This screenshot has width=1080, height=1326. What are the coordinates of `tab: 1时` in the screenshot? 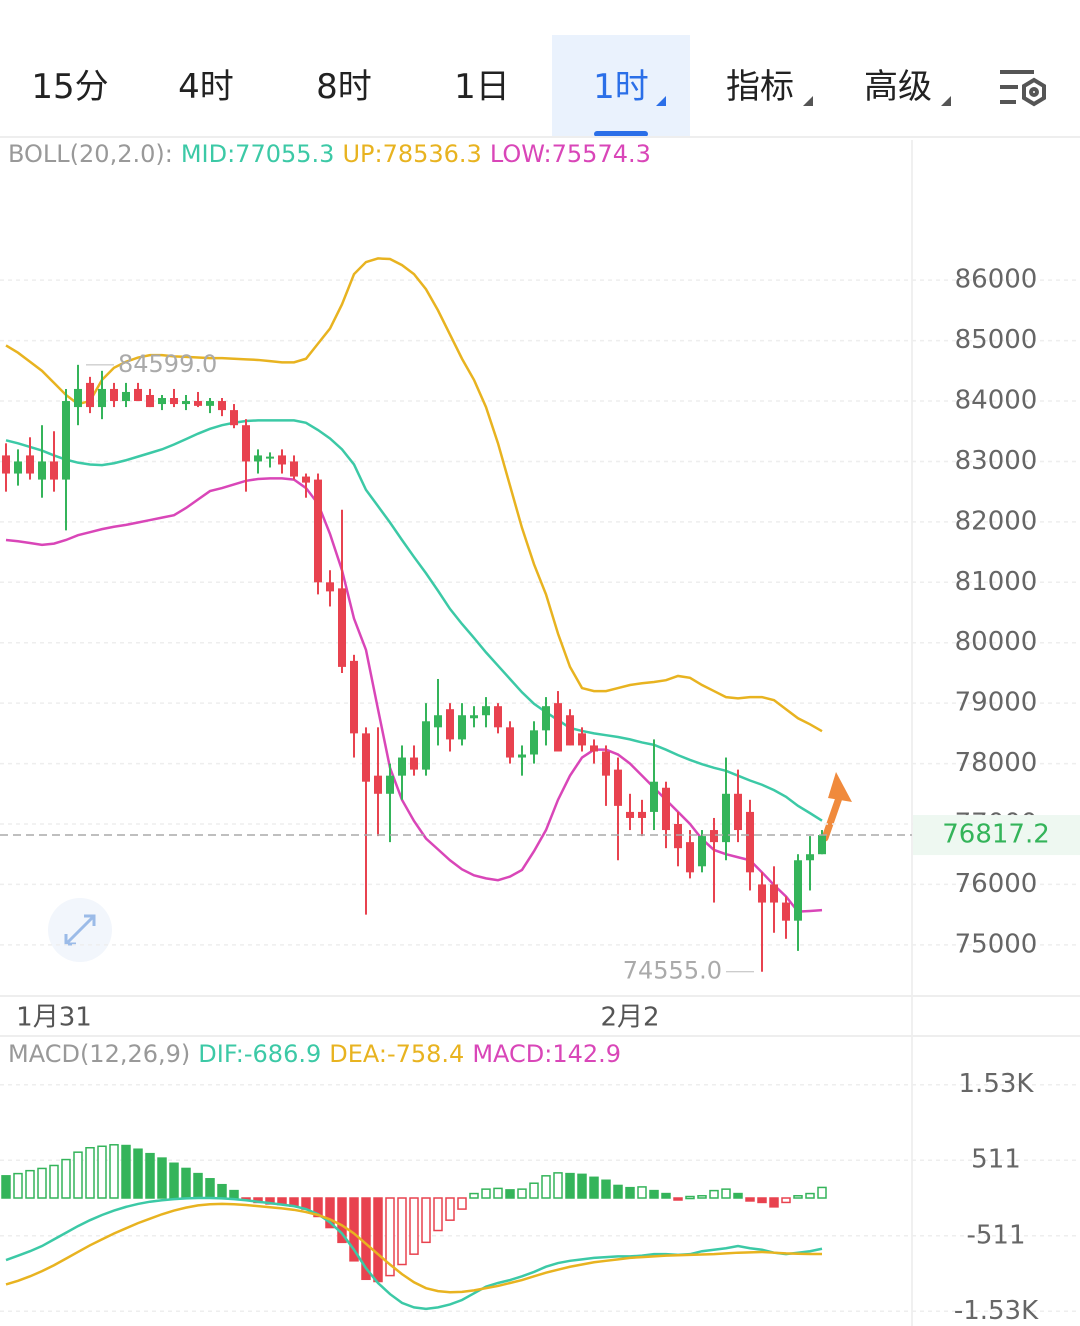 It's located at (621, 87).